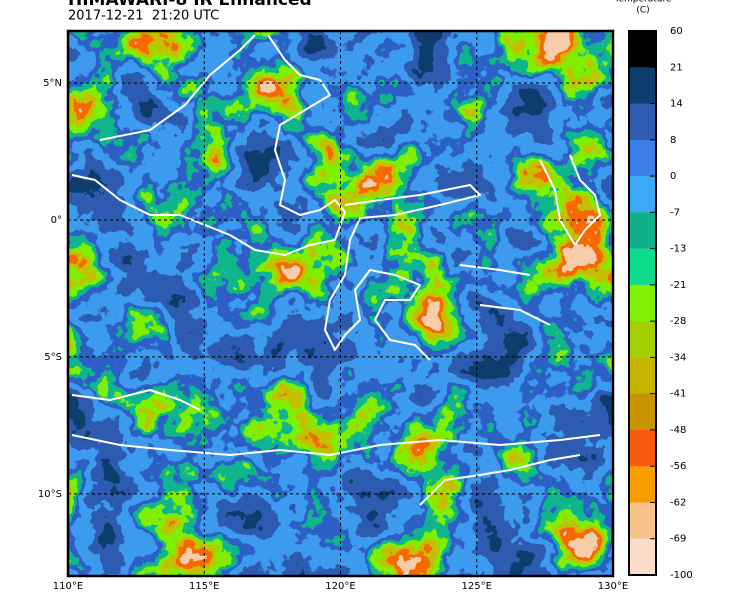 The height and width of the screenshot is (600, 730). What do you see at coordinates (52, 83) in the screenshot?
I see `y-tick-label: 5°N` at bounding box center [52, 83].